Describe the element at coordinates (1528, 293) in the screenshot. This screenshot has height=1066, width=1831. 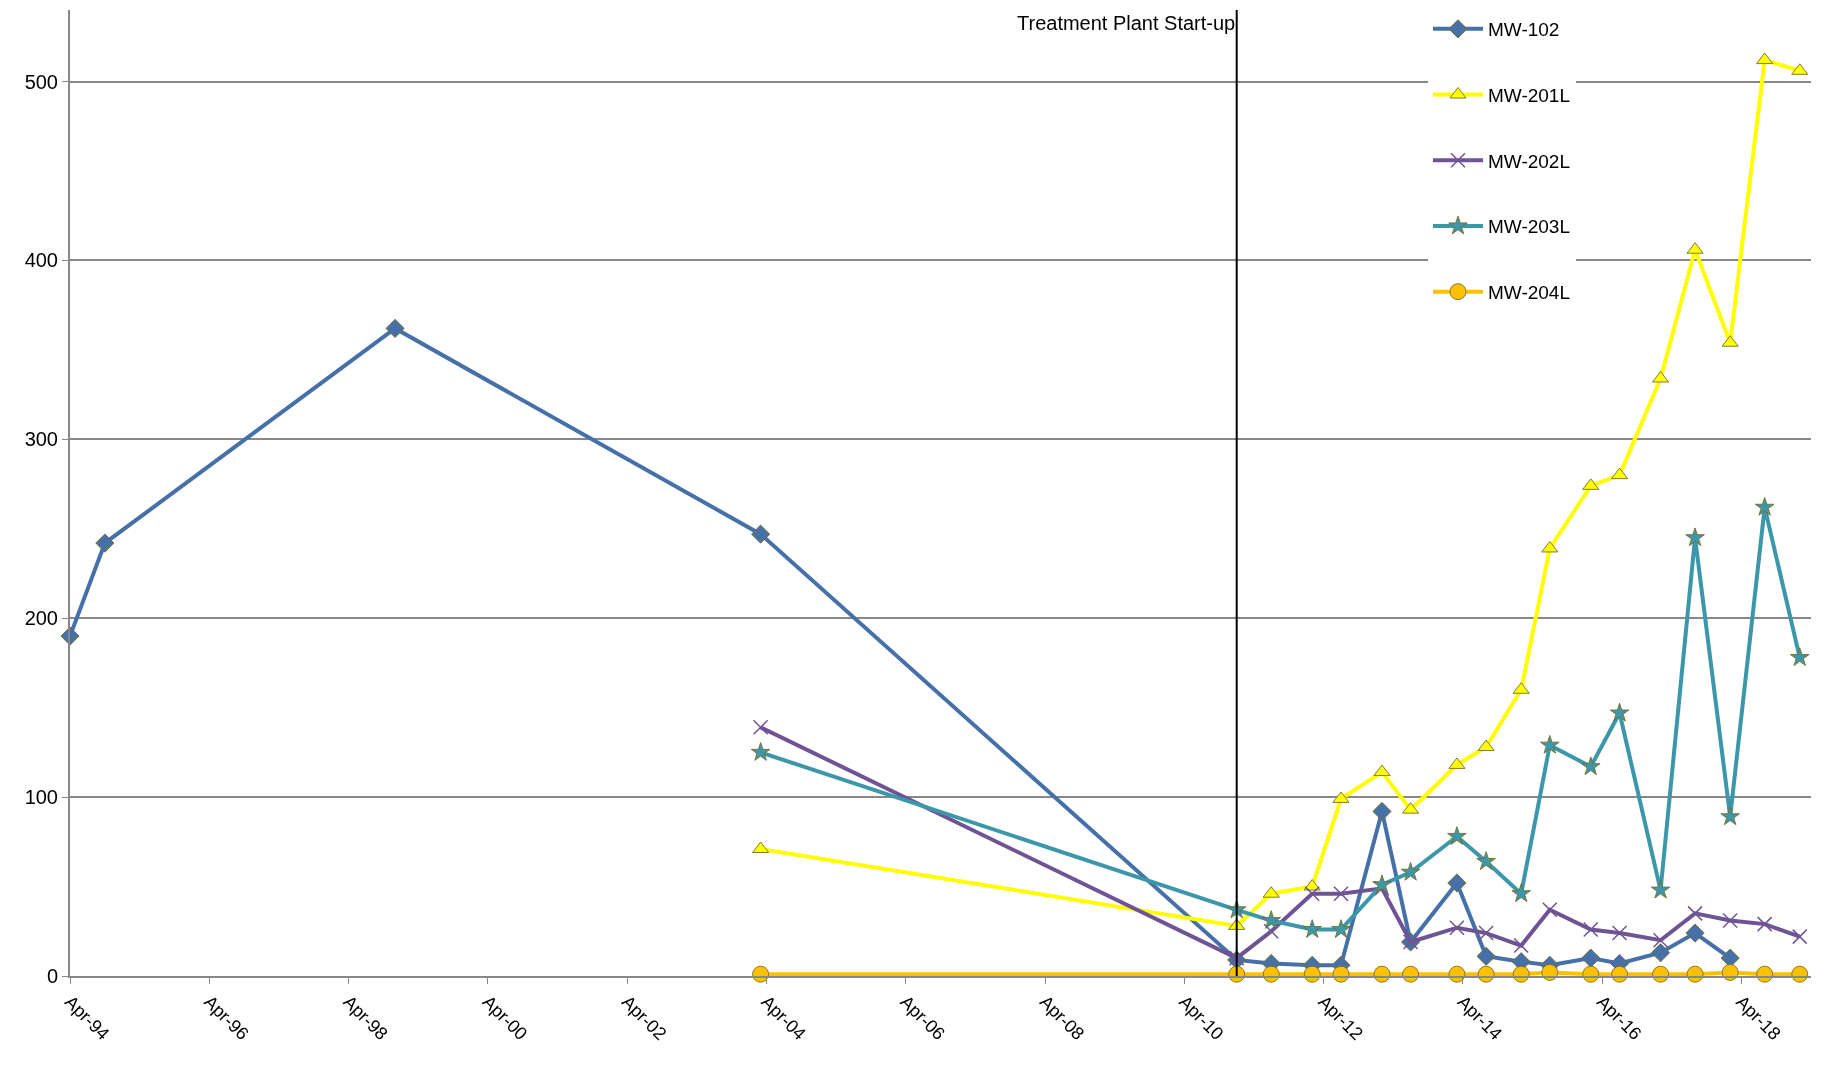
I see `legend-label: MW-204L` at that location.